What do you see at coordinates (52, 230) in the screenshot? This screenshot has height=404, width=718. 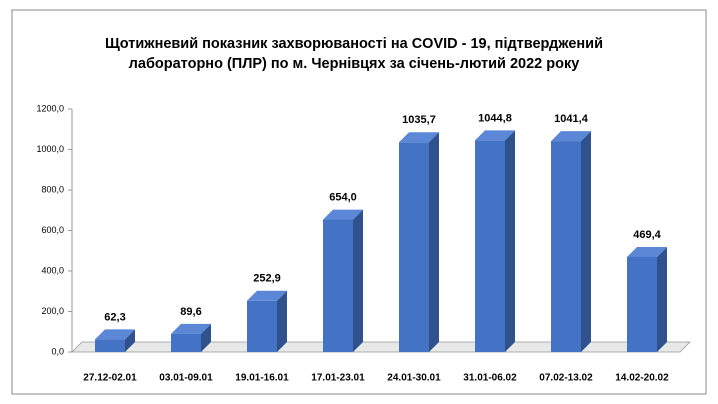 I see `y-tick-label: 600,0` at bounding box center [52, 230].